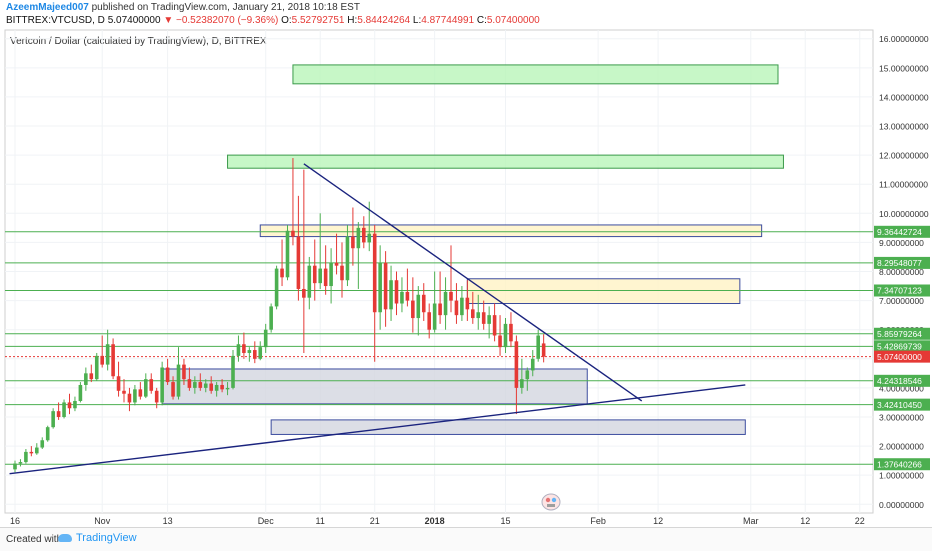 The height and width of the screenshot is (551, 932). I want to click on price-level-label: 8.29548077, so click(899, 263).